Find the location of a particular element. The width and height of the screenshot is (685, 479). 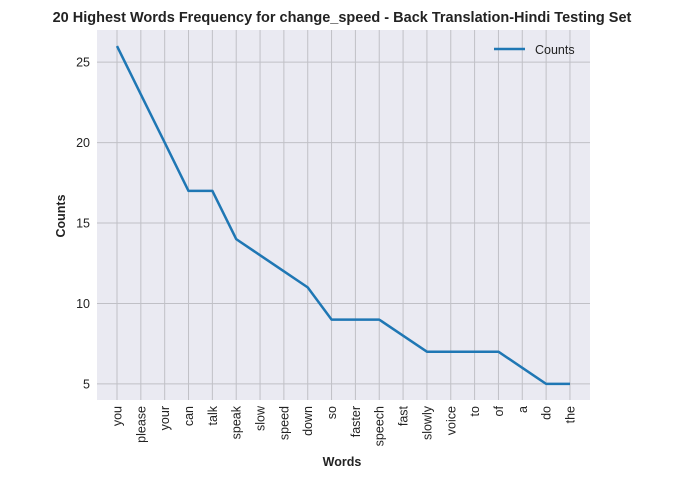

x-tick-label: to is located at coordinates (475, 411).